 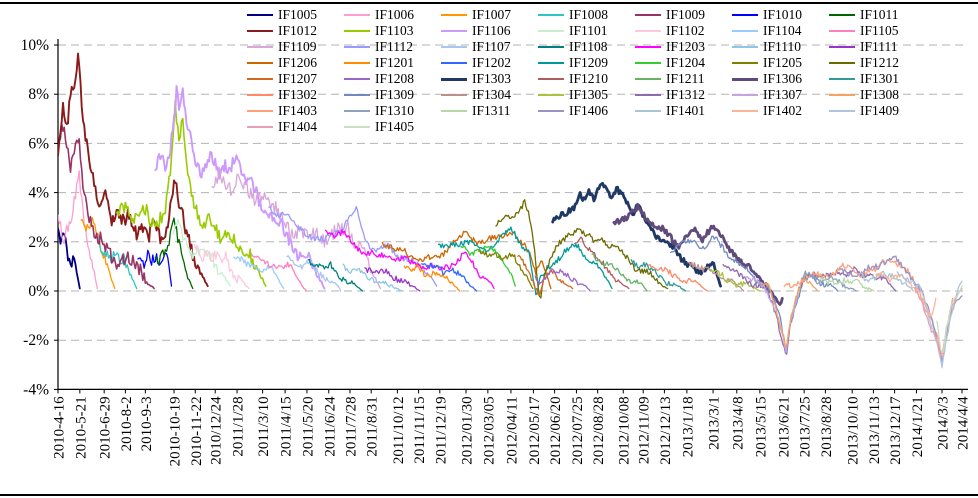 I want to click on legend-item-IF1304: IF1304, so click(x=489, y=95).